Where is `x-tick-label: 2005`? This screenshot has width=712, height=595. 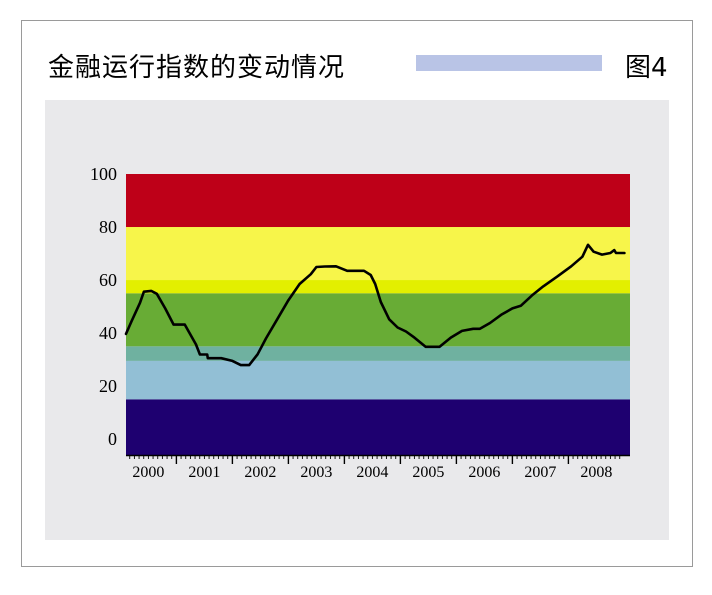 x-tick-label: 2005 is located at coordinates (428, 472).